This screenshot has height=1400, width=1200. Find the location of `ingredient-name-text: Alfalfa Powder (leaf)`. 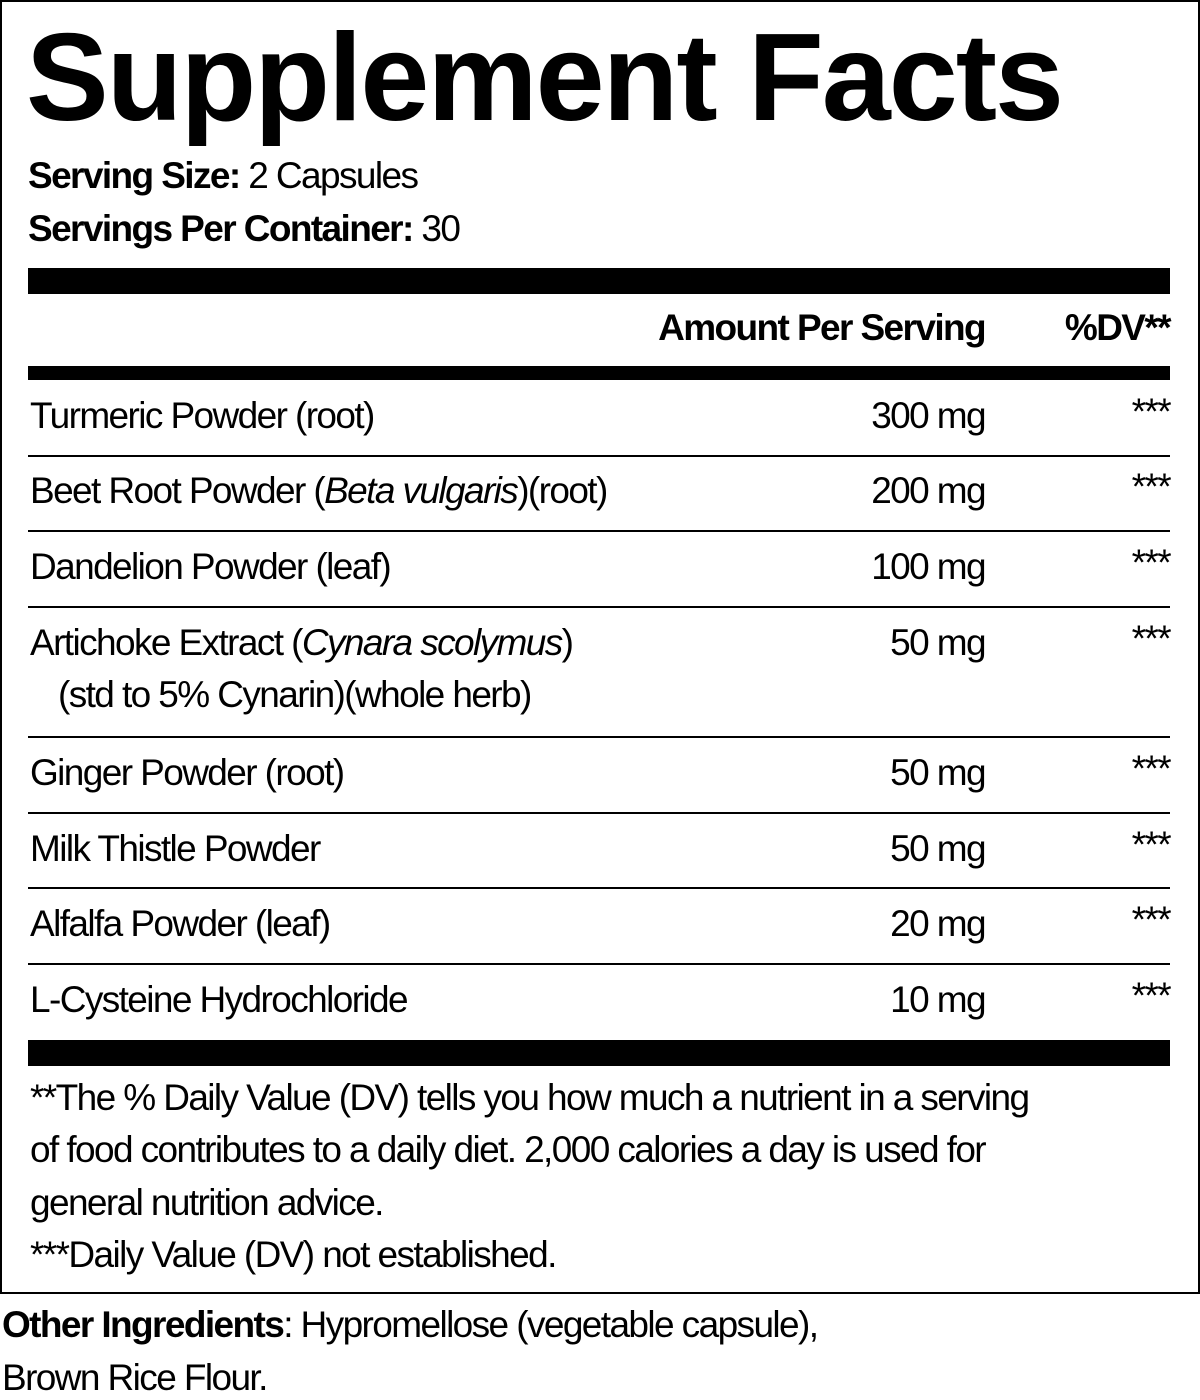

ingredient-name-text: Alfalfa Powder (leaf) is located at coordinates (180, 923).